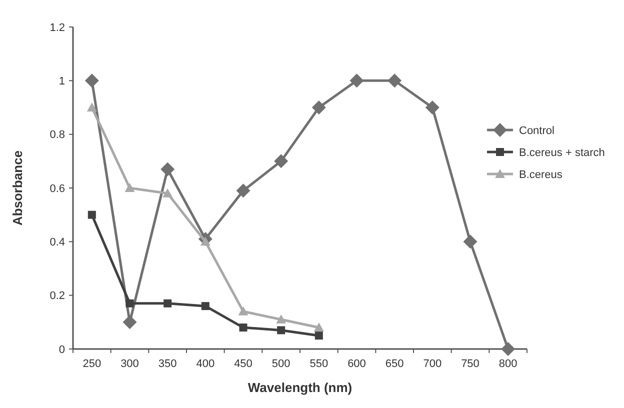  What do you see at coordinates (61, 82) in the screenshot?
I see `y-tick-label: 1` at bounding box center [61, 82].